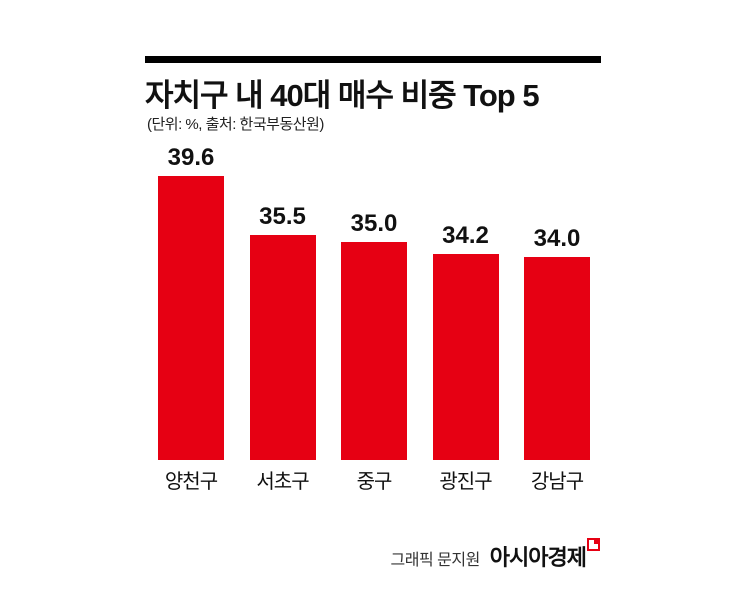 This screenshot has height=596, width=745. Describe the element at coordinates (282, 216) in the screenshot. I see `value-label: 35.5` at that location.